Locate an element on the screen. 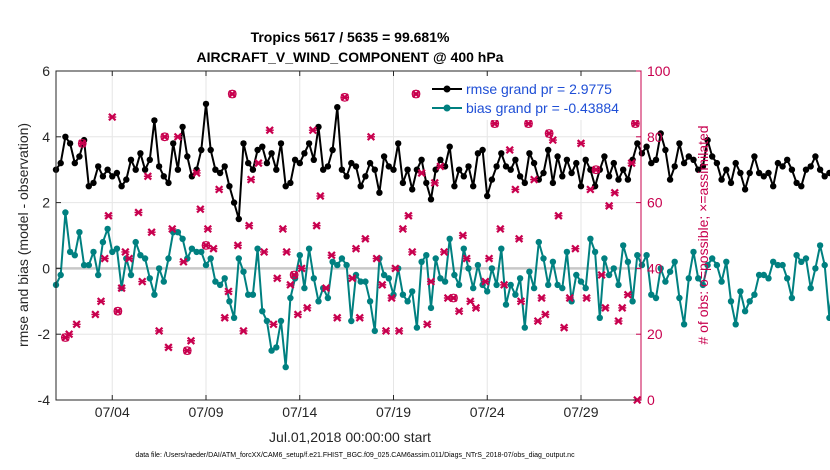 Image resolution: width=830 pixels, height=470 pixels. legend-marker-bias is located at coordinates (447, 108).